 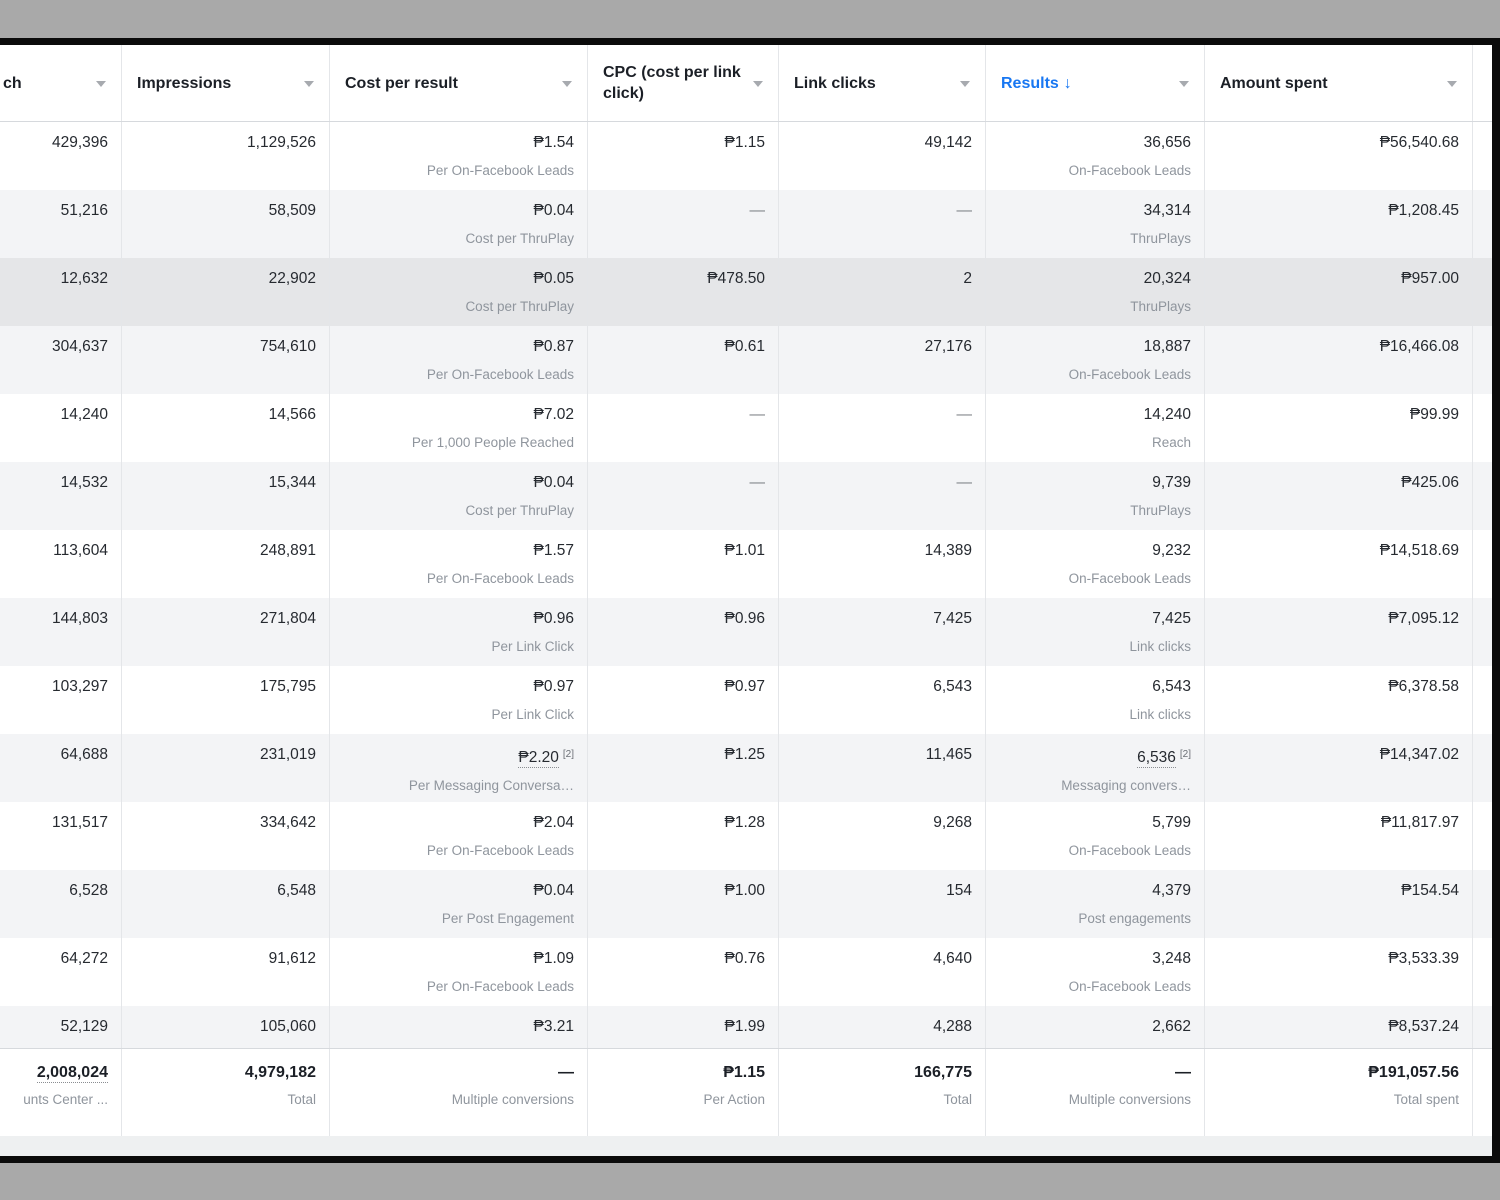 I want to click on sort-descending-arrow-icon: ↓, so click(x=1067, y=83).